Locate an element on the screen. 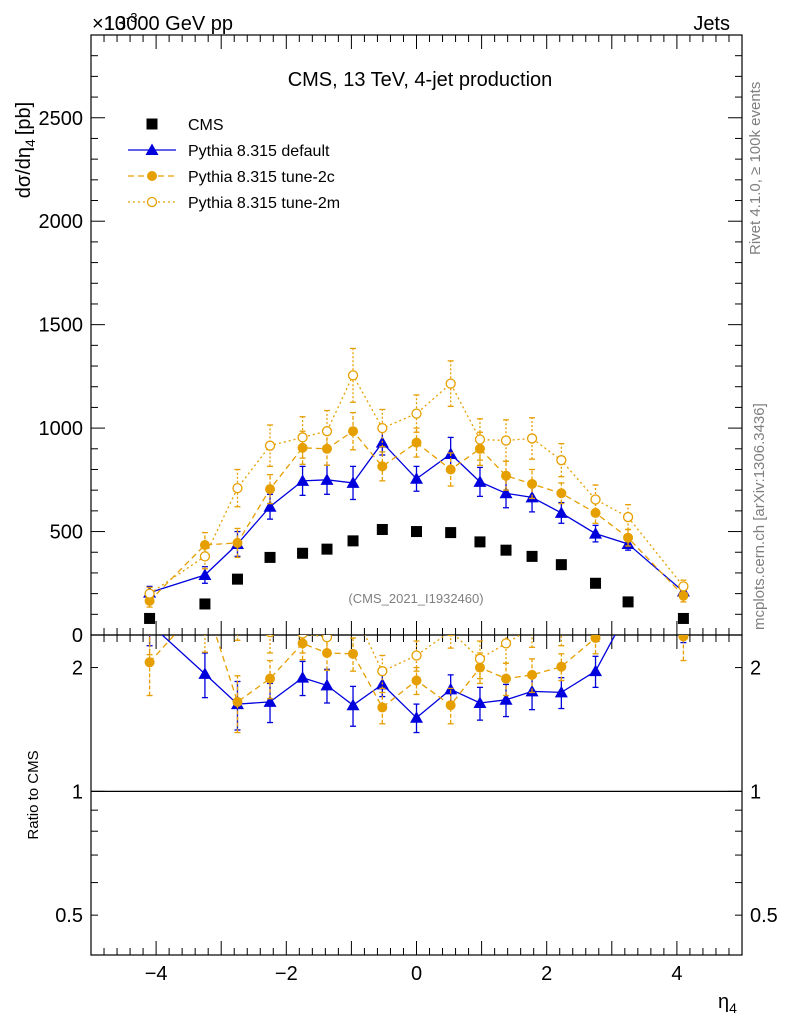 This screenshot has width=786, height=1024. y-tick-label: 0 is located at coordinates (77, 636).